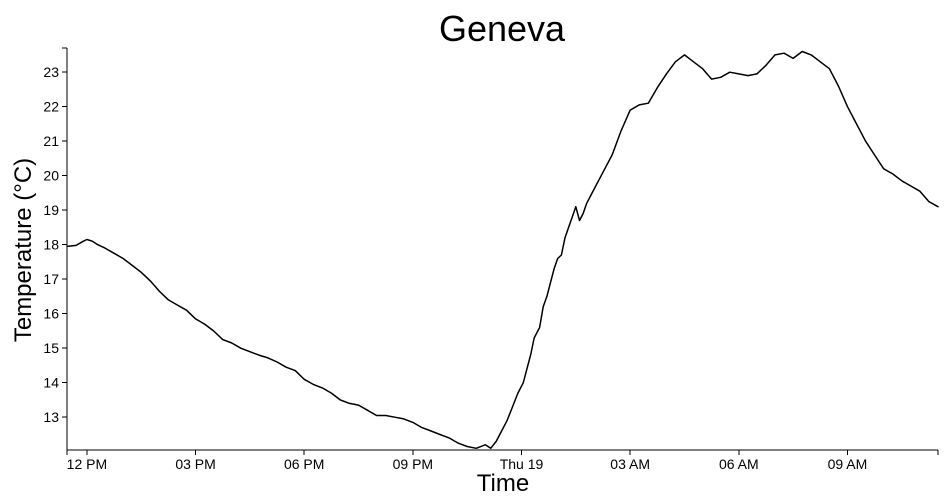 Image resolution: width=952 pixels, height=496 pixels. I want to click on y-axis-label: Temperature (°C), so click(23, 250).